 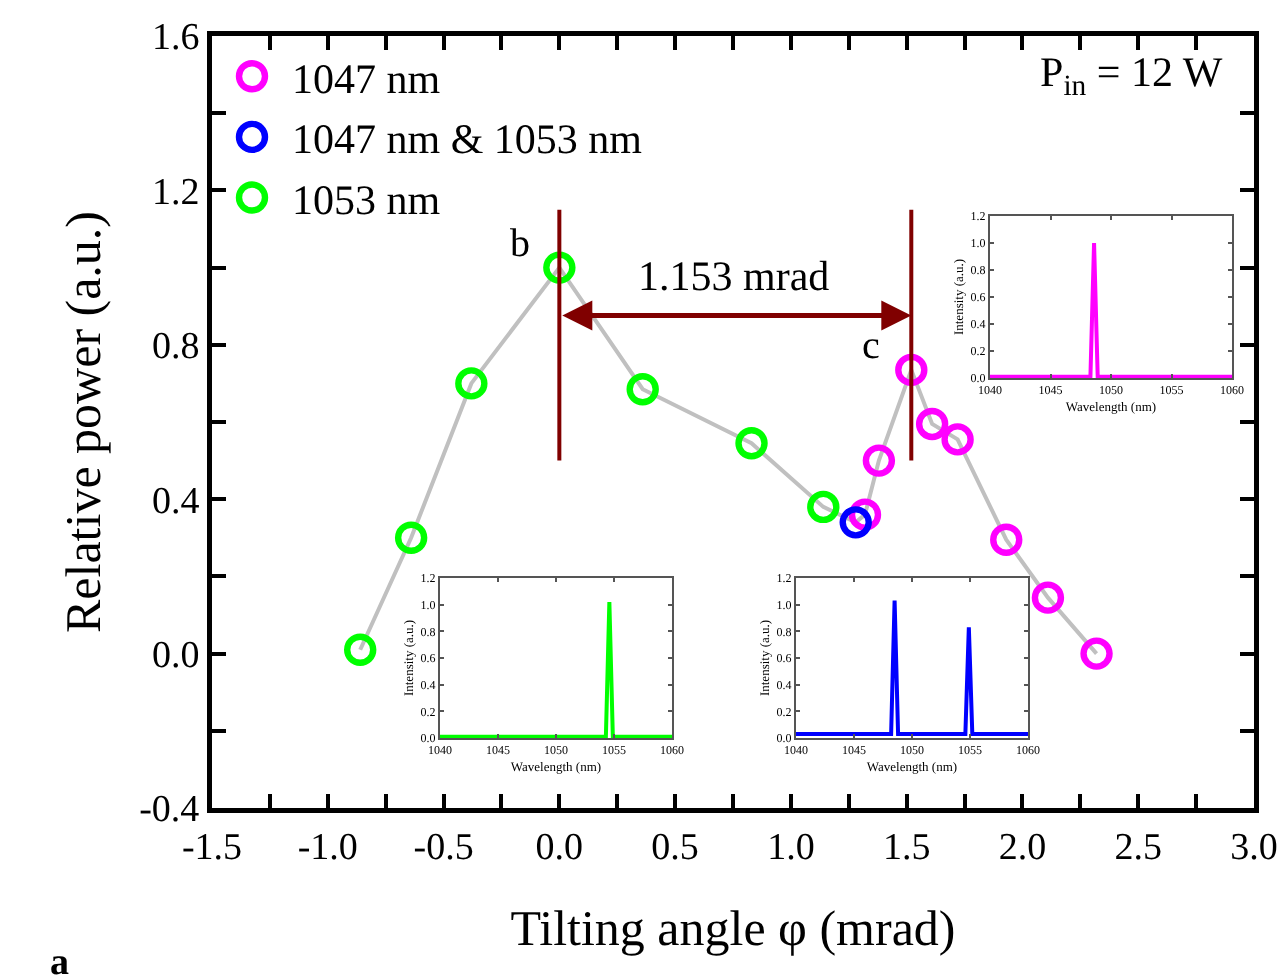 I want to click on x-axis-title: Tilting angle φ (mrad), so click(x=733, y=930).